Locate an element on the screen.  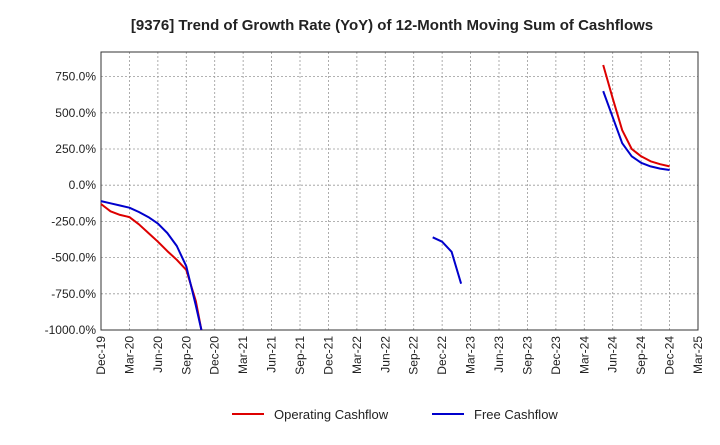
y-tick-label: -750.0% is located at coordinates (73, 294).